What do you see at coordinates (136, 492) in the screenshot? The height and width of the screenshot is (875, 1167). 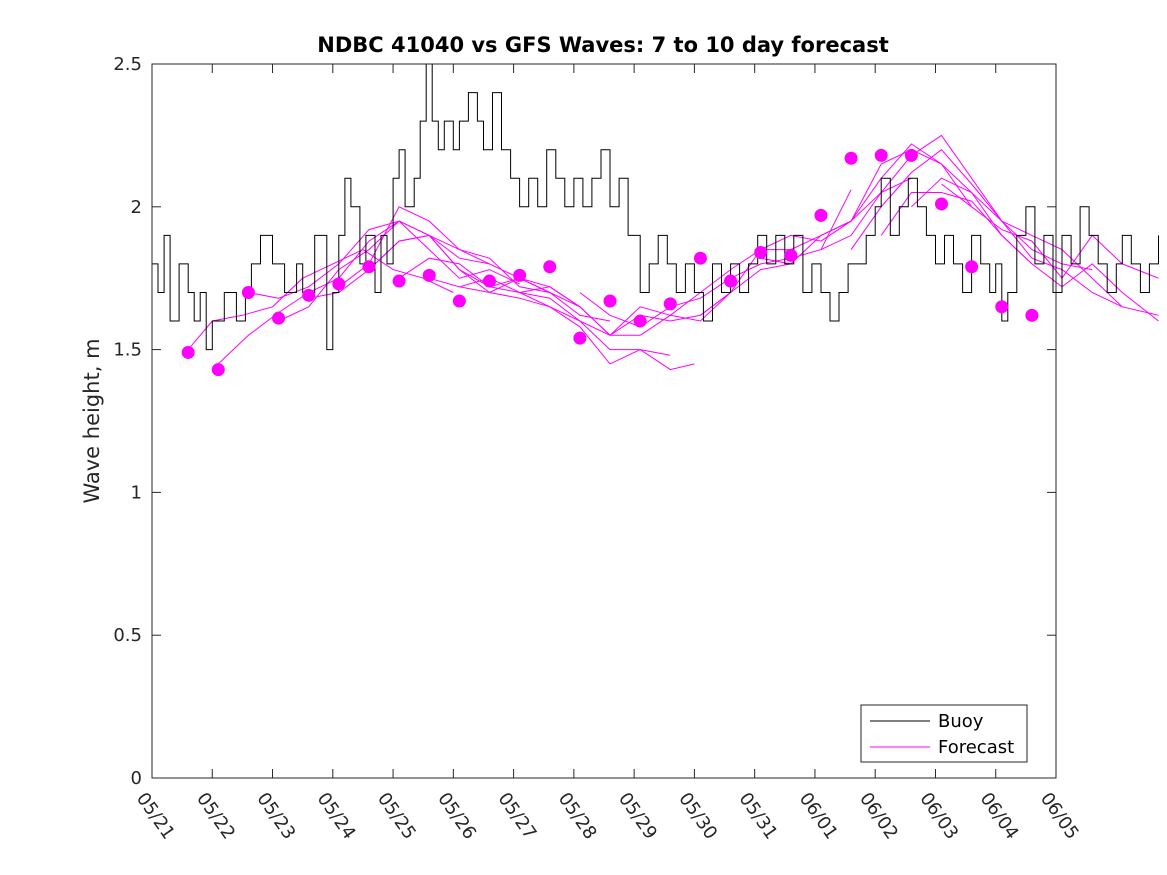 I see `y-tick-label: 1` at bounding box center [136, 492].